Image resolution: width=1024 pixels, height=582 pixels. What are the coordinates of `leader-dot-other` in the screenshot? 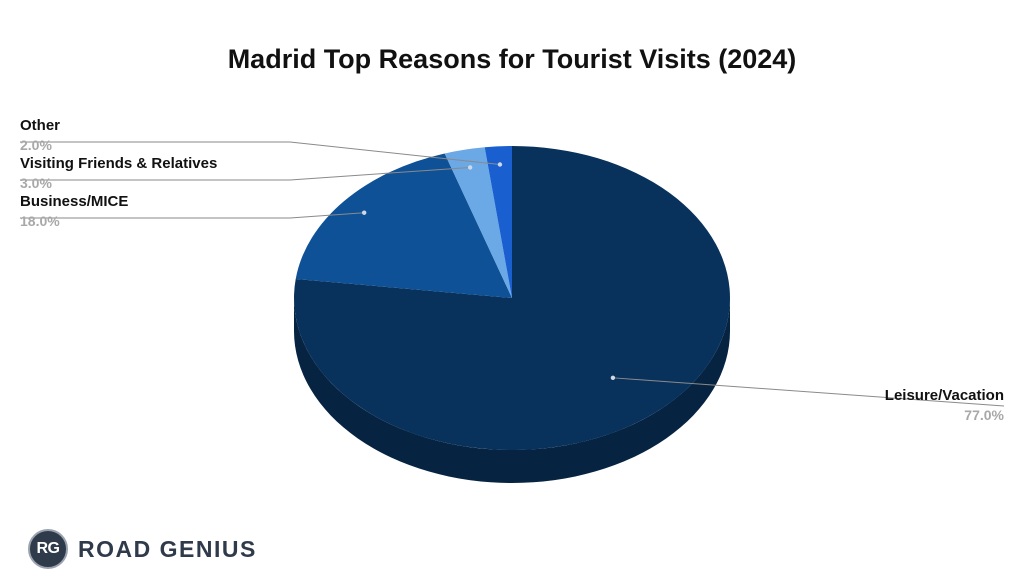 It's located at (500, 164).